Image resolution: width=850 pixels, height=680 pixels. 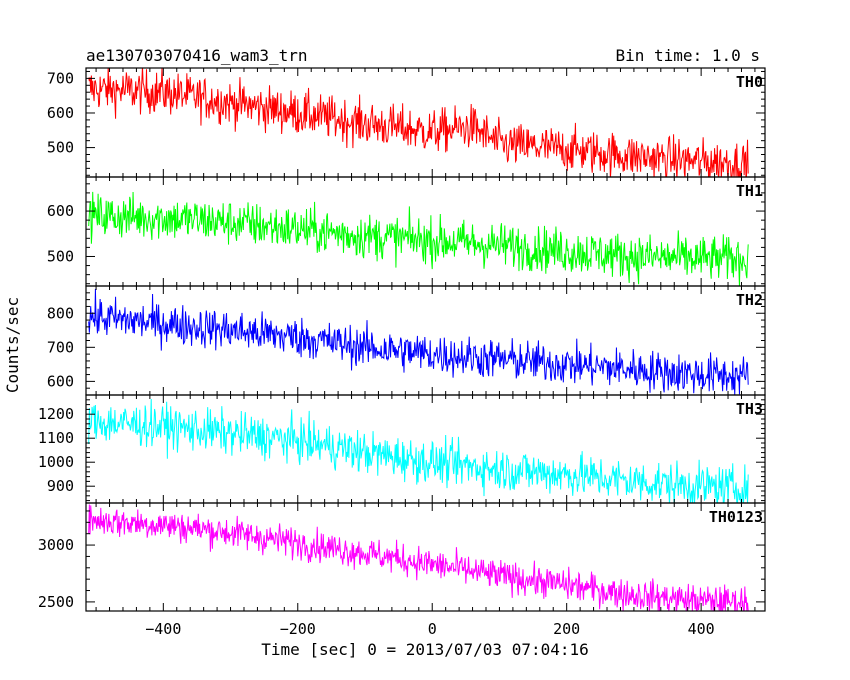 What do you see at coordinates (566, 629) in the screenshot?
I see `x-tick-label: 200` at bounding box center [566, 629].